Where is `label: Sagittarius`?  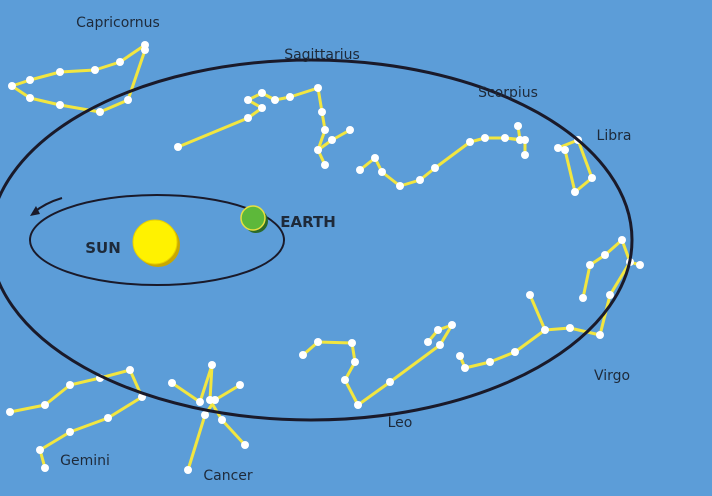 label: Sagittarius is located at coordinates (322, 55).